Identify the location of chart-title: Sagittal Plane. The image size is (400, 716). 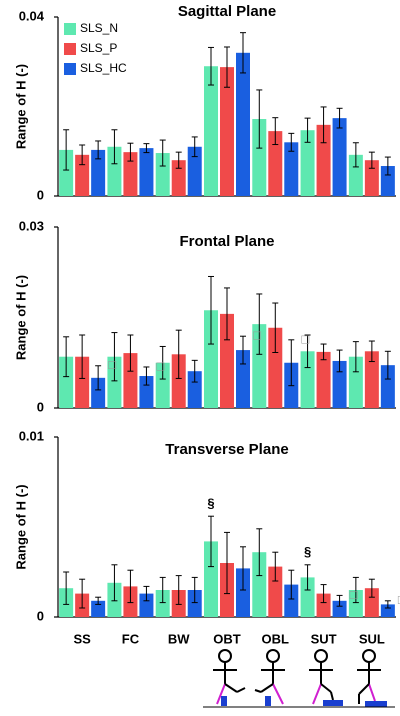
(227, 11).